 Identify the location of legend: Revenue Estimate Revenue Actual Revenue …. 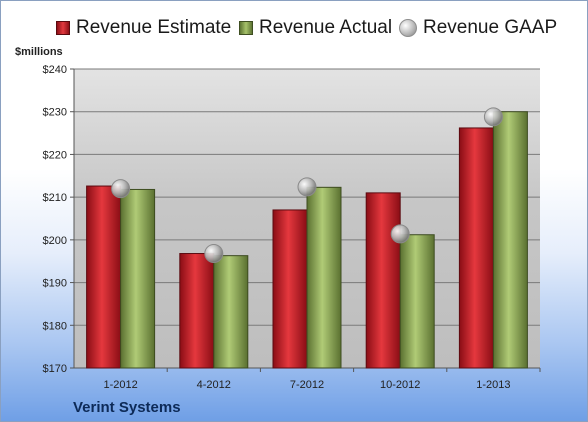
(294, 29).